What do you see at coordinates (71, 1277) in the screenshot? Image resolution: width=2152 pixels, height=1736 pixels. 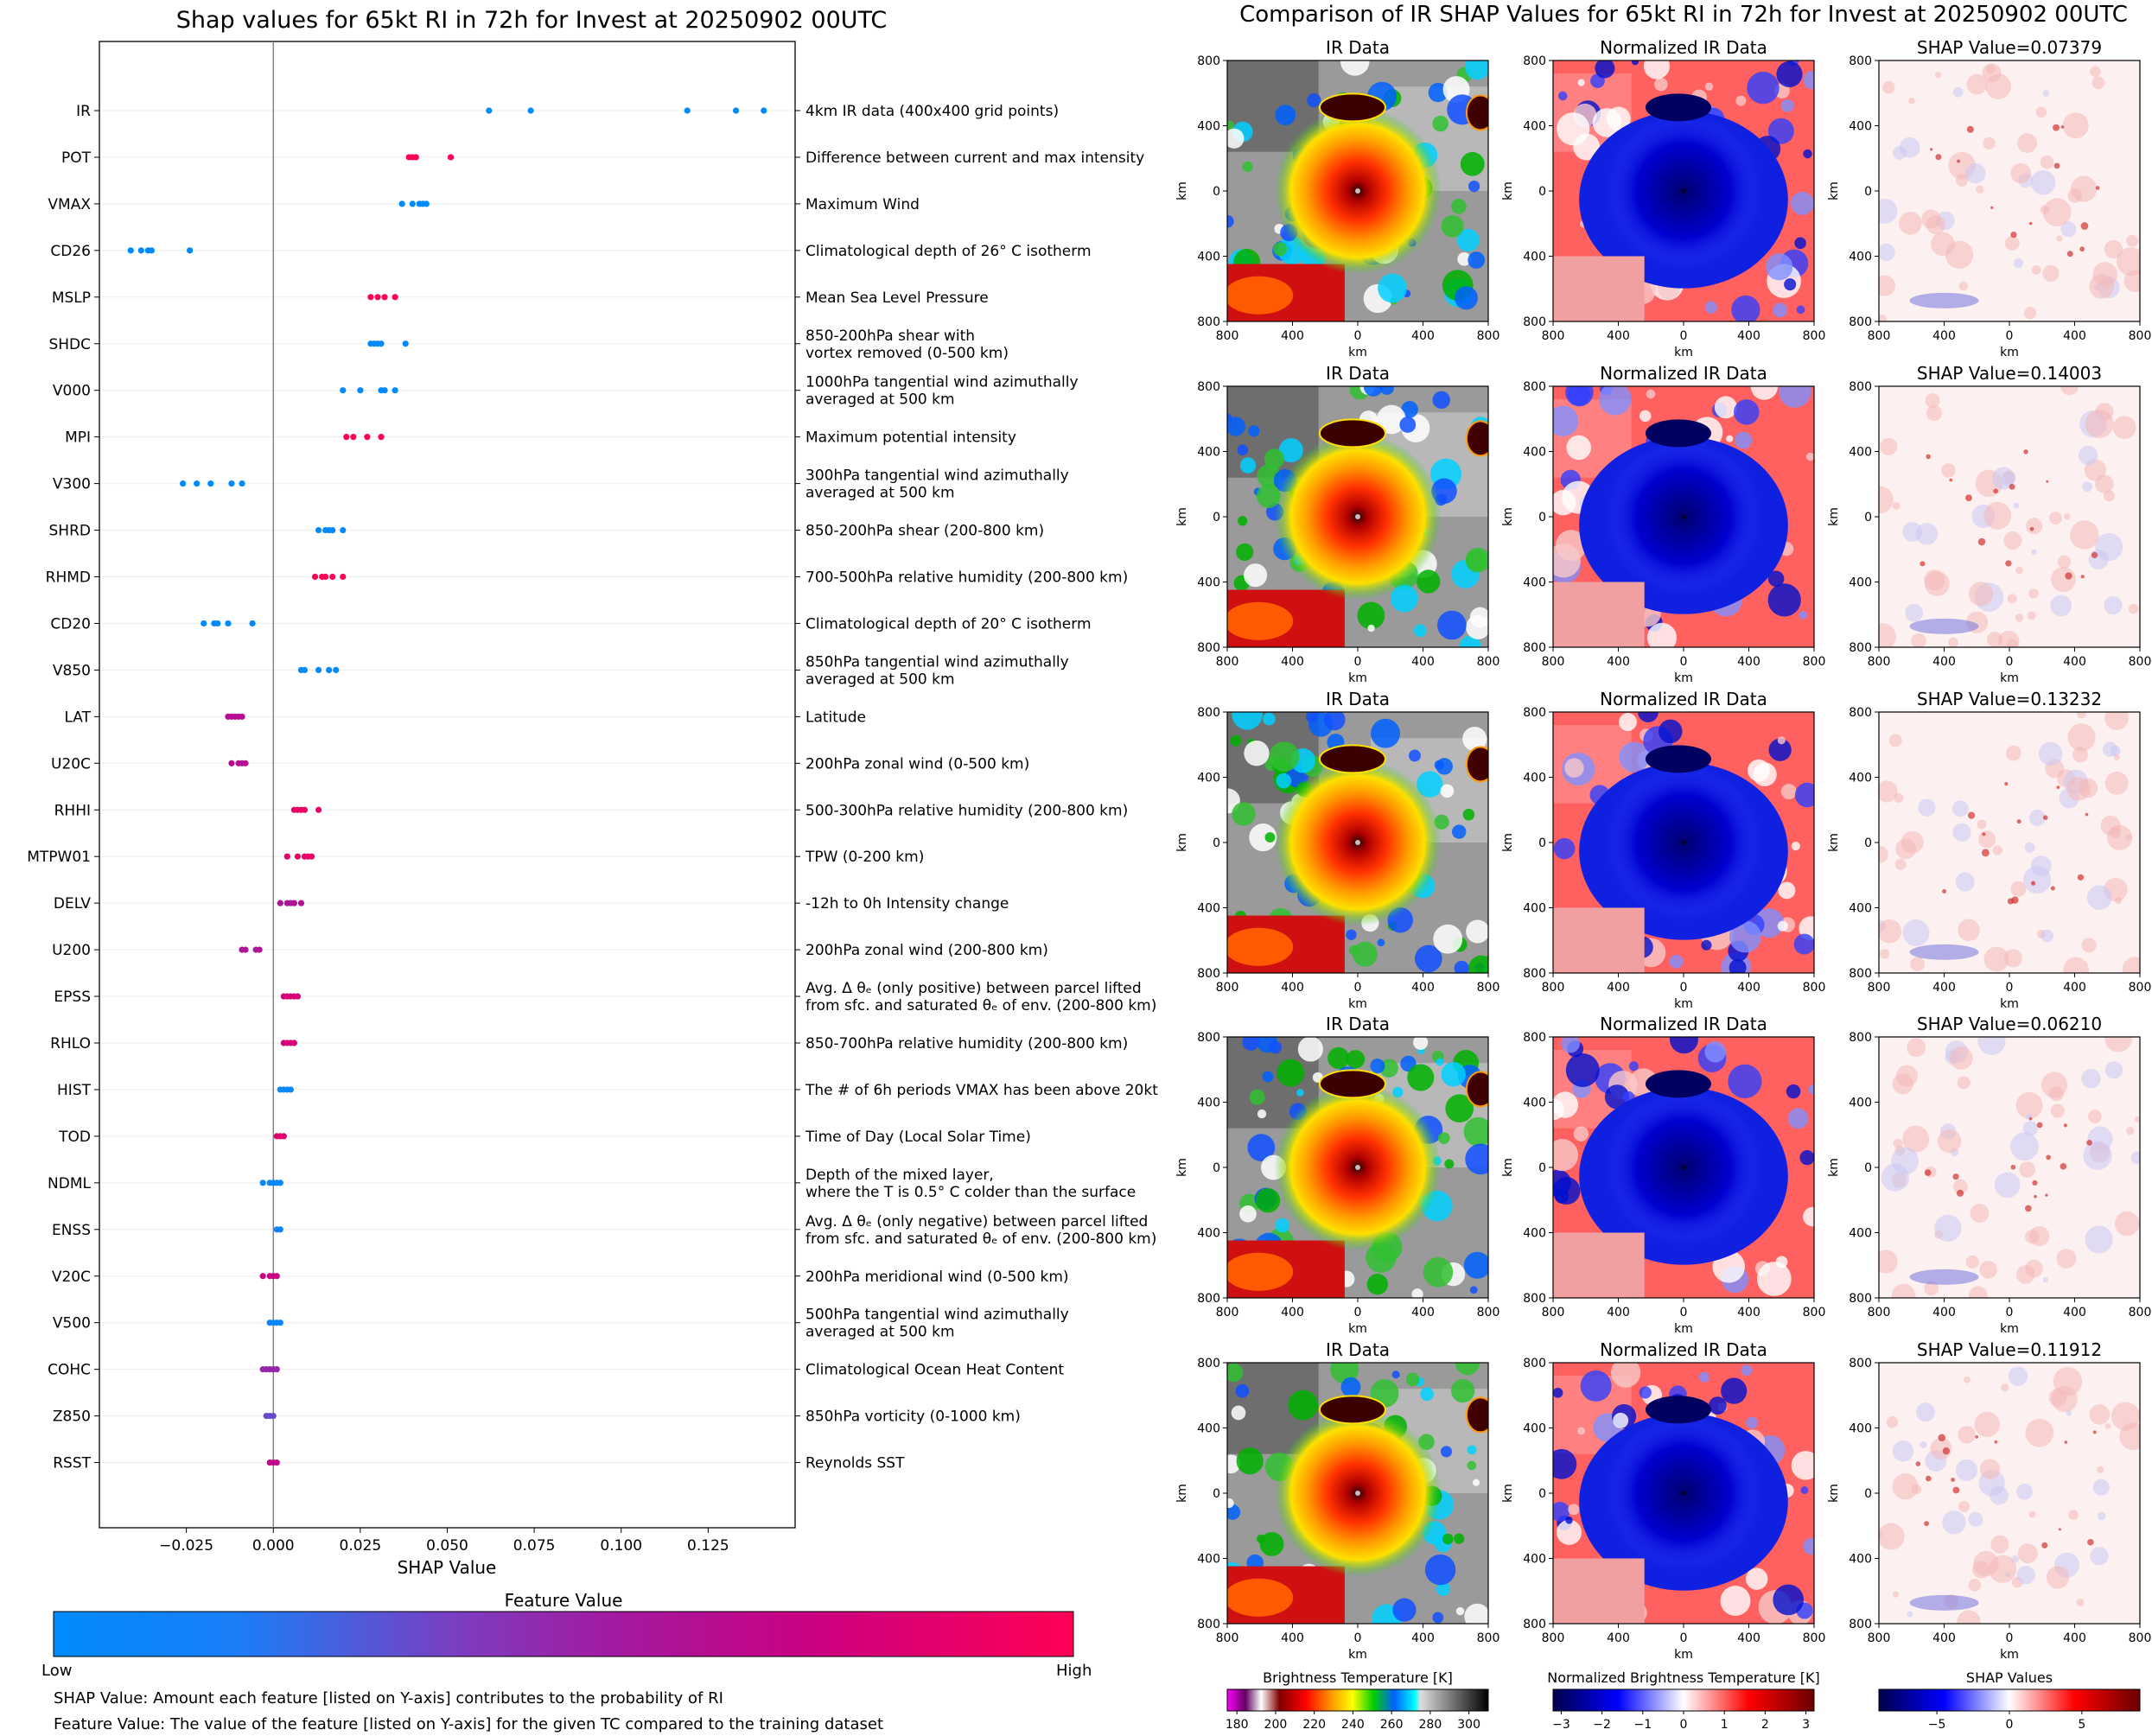 I see `feature-label: V20C` at bounding box center [71, 1277].